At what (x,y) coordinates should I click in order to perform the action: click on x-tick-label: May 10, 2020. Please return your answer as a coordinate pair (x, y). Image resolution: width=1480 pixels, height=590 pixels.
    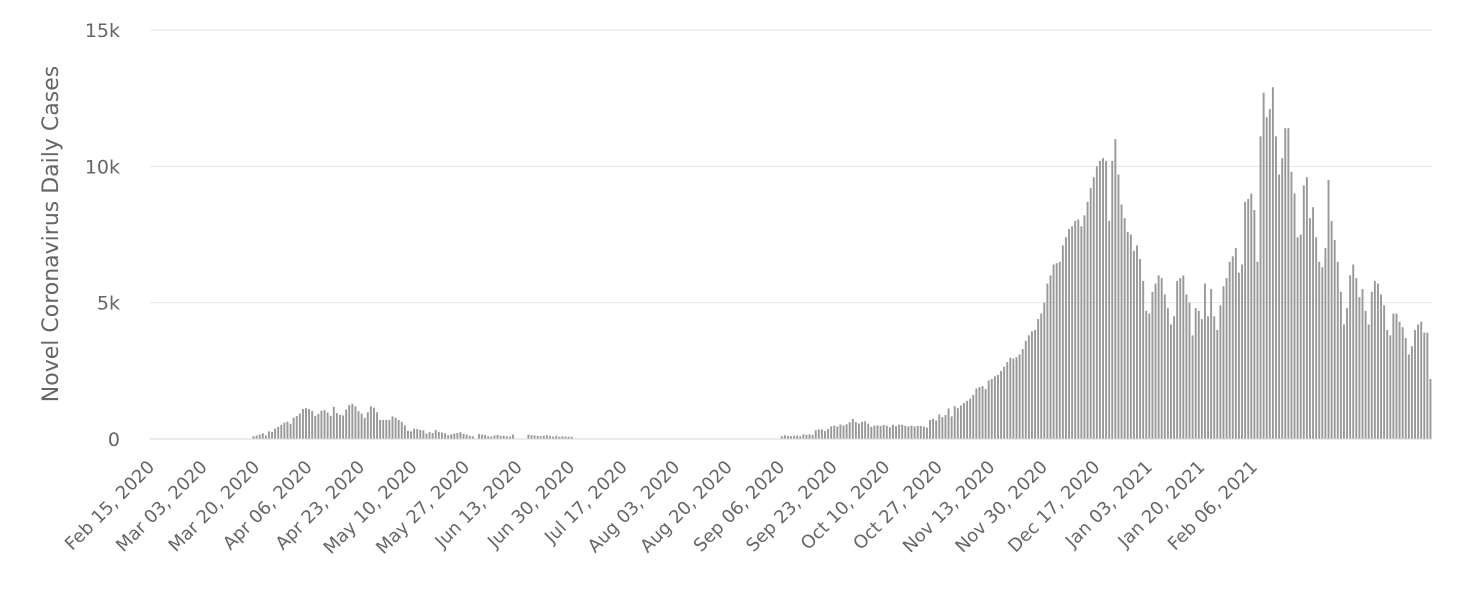
    Looking at the image, I should click on (371, 508).